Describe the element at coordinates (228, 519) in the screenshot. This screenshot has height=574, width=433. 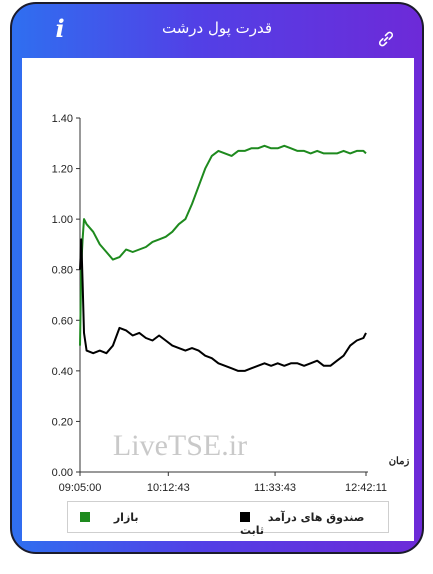
I see `chart-legend: بازار صندوق های درآمد ثابت` at that location.